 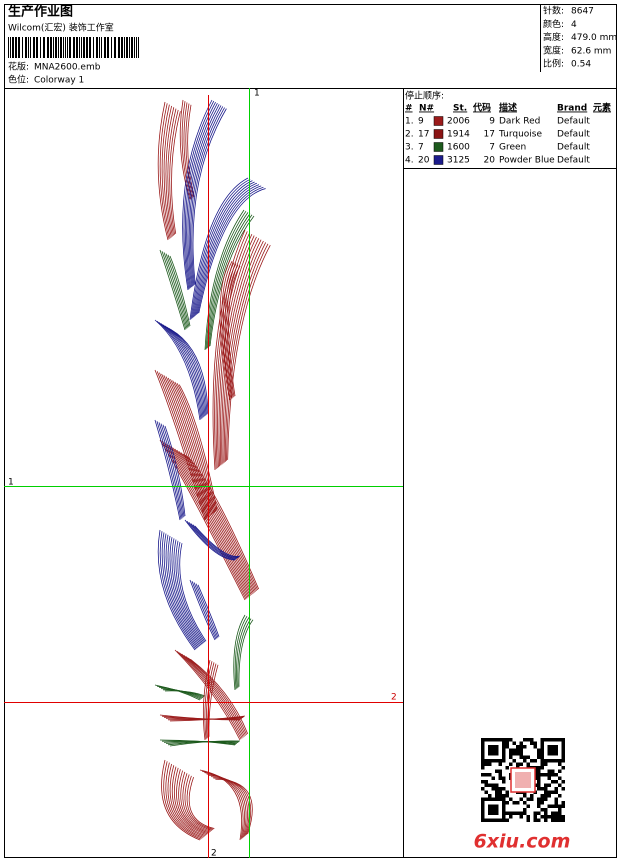 What do you see at coordinates (591, 51) in the screenshot?
I see `info-value: 62.6 mm` at bounding box center [591, 51].